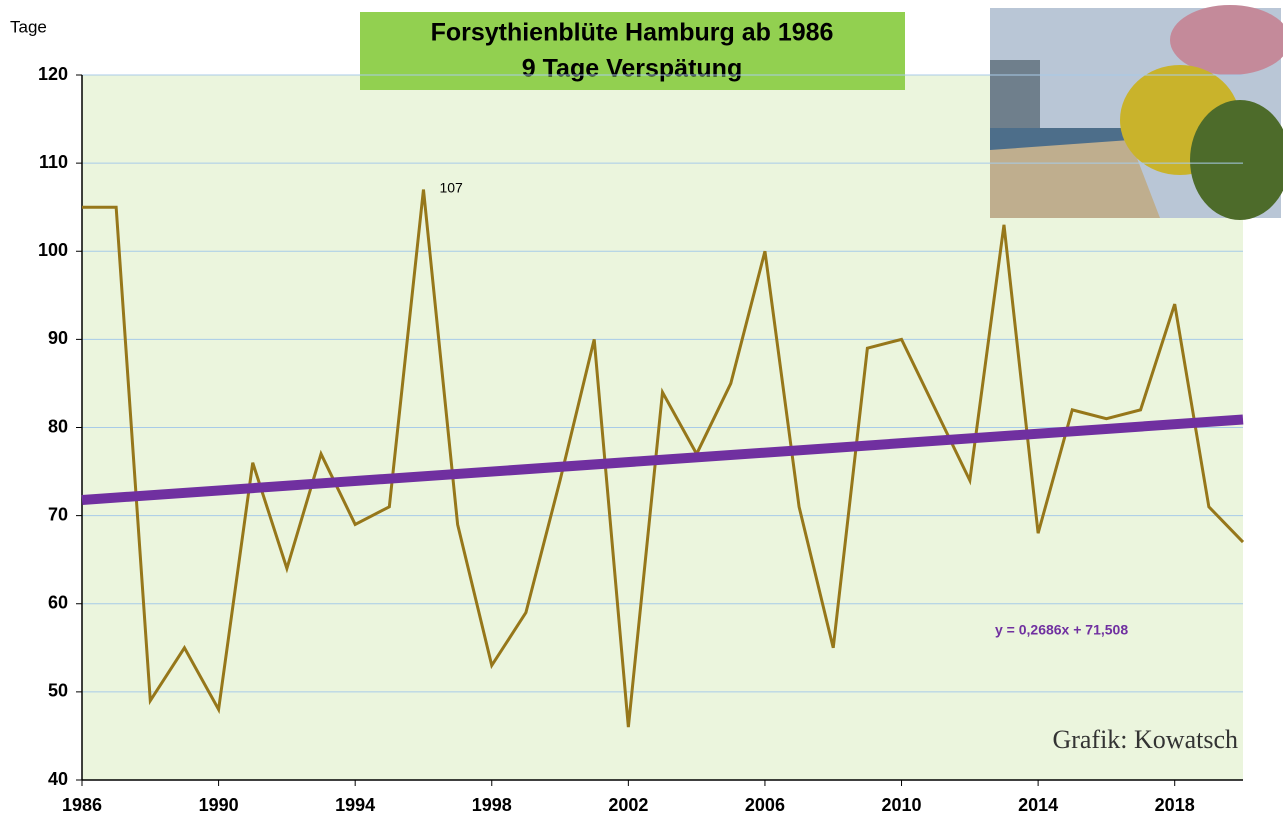 This screenshot has height=837, width=1283. What do you see at coordinates (632, 33) in the screenshot?
I see `chart-title: Forsythienblüte Hamburg ab 1986` at bounding box center [632, 33].